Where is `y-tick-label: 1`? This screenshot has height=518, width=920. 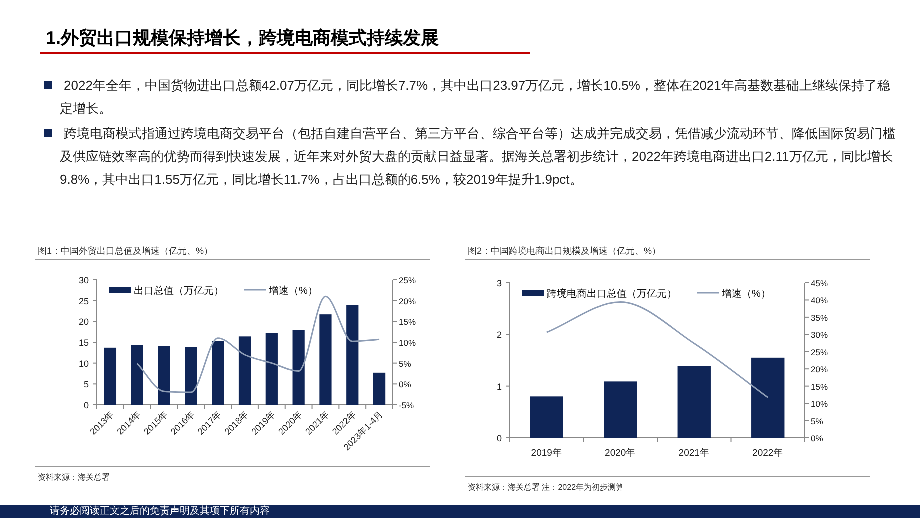 y-tick-label: 1 is located at coordinates (499, 387).